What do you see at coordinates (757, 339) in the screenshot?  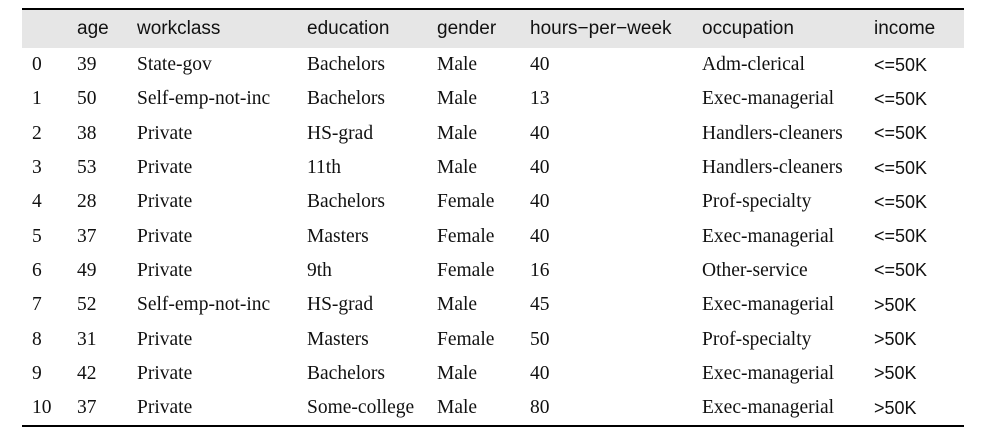 I see `cell-occupation: Prof-specialty` at bounding box center [757, 339].